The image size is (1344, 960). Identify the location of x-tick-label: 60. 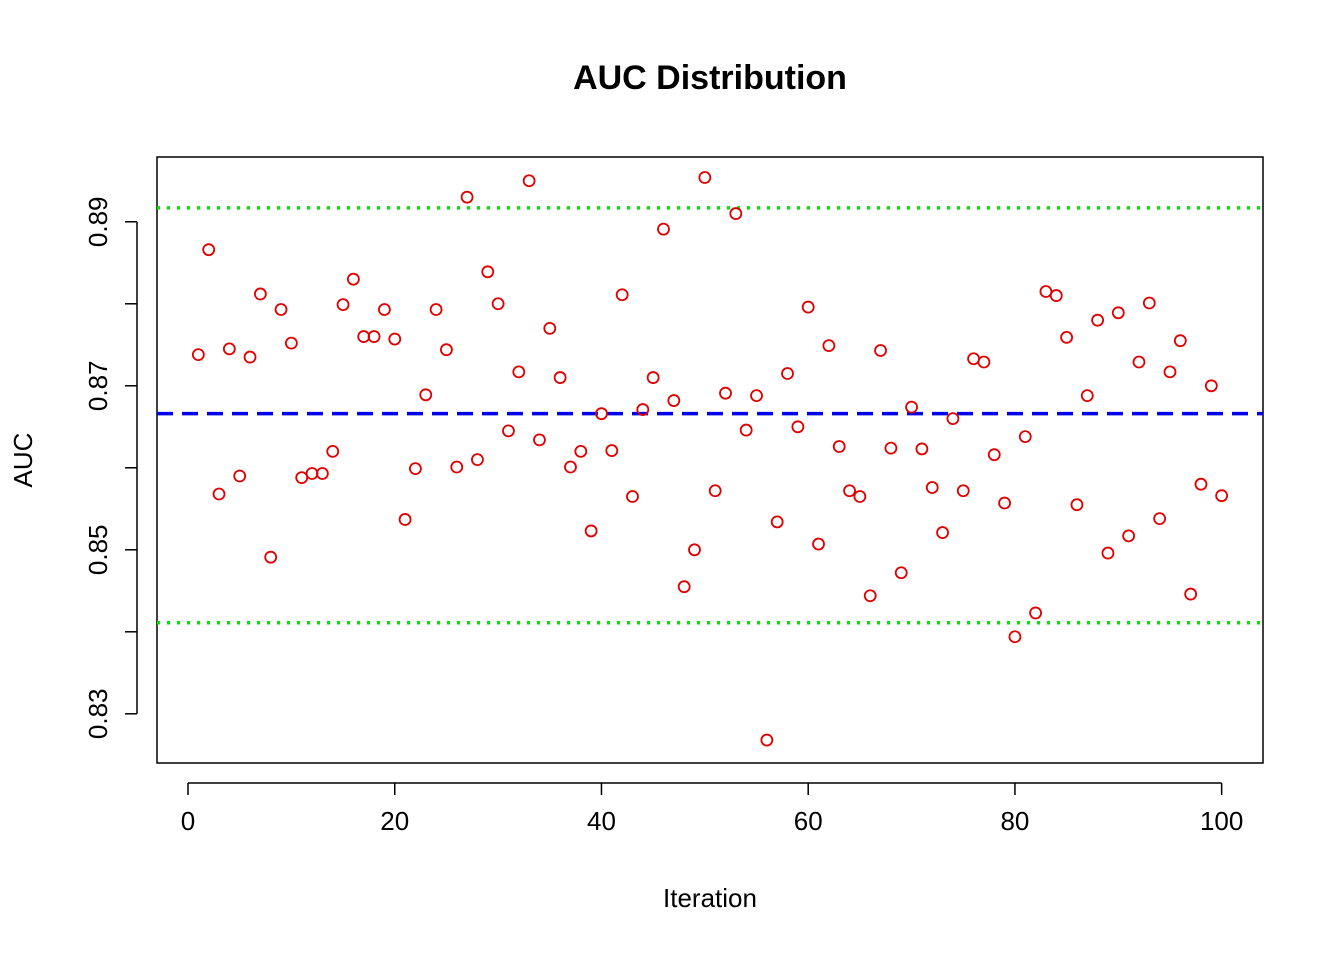
(808, 821).